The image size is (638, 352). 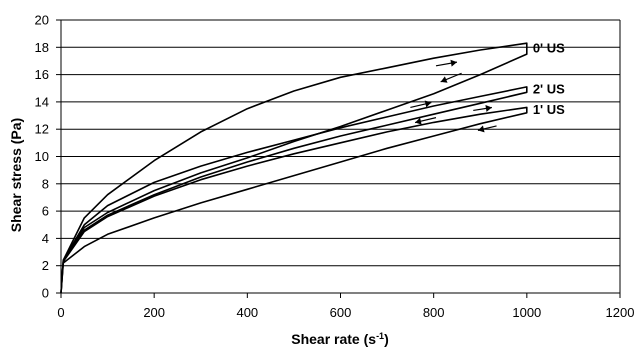 What do you see at coordinates (45, 211) in the screenshot?
I see `y-tick-label: 6` at bounding box center [45, 211].